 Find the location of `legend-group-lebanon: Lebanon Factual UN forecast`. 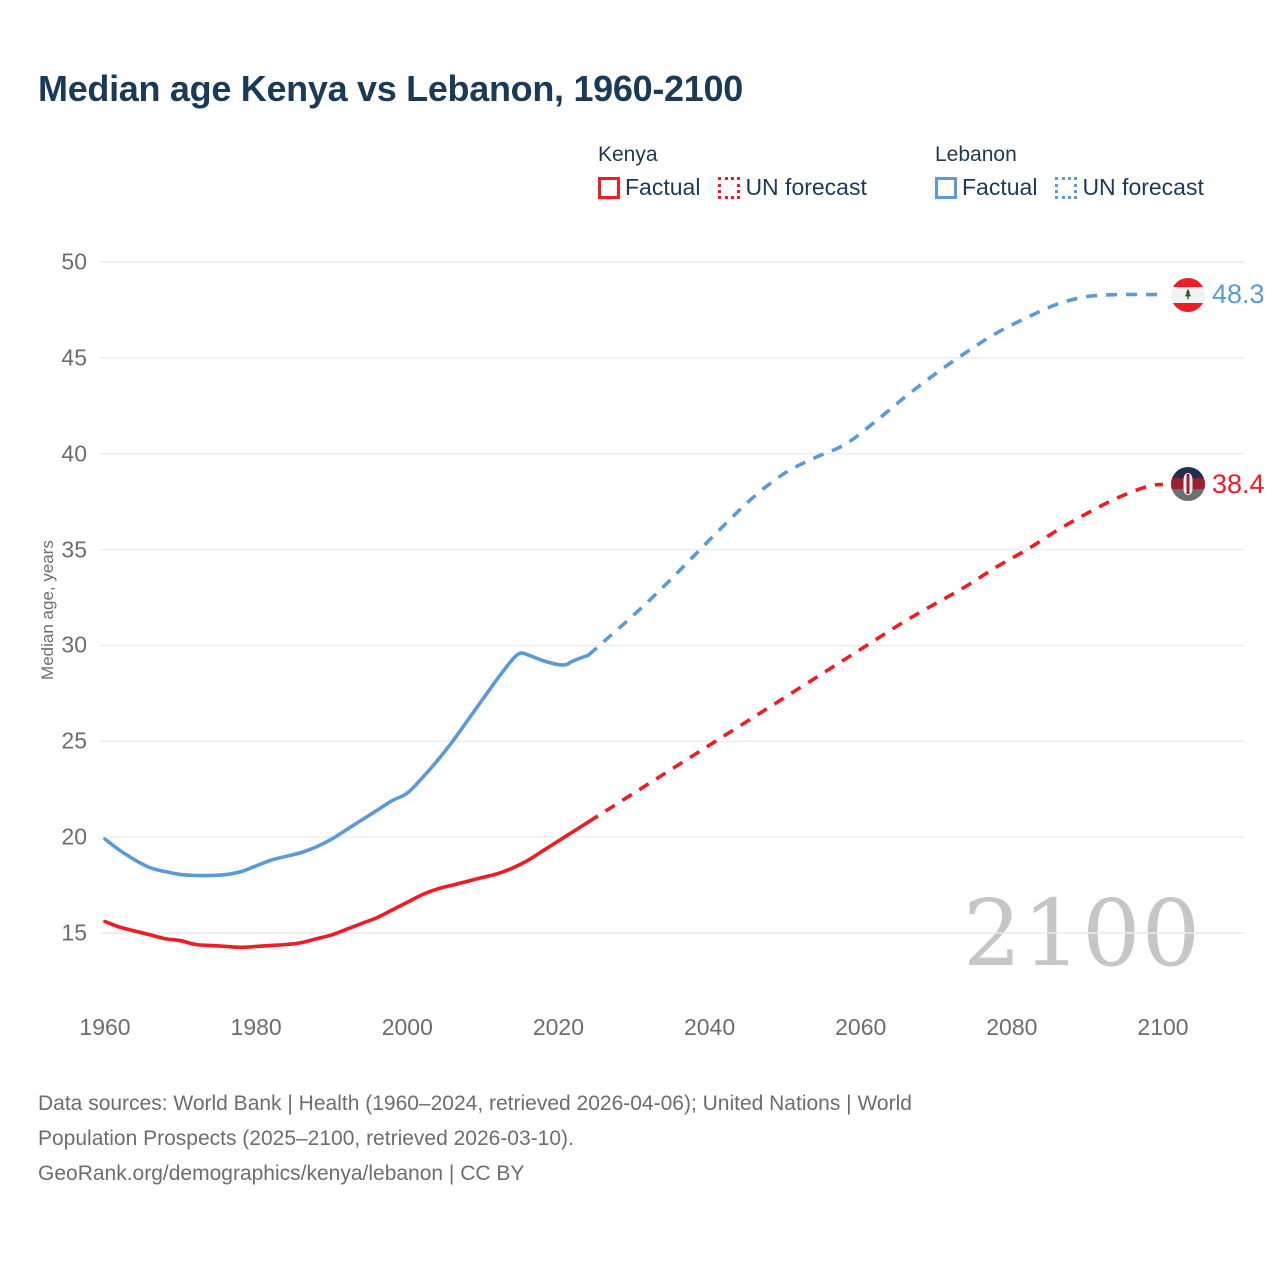

legend-group-lebanon: Lebanon Factual UN forecast is located at coordinates (1069, 171).